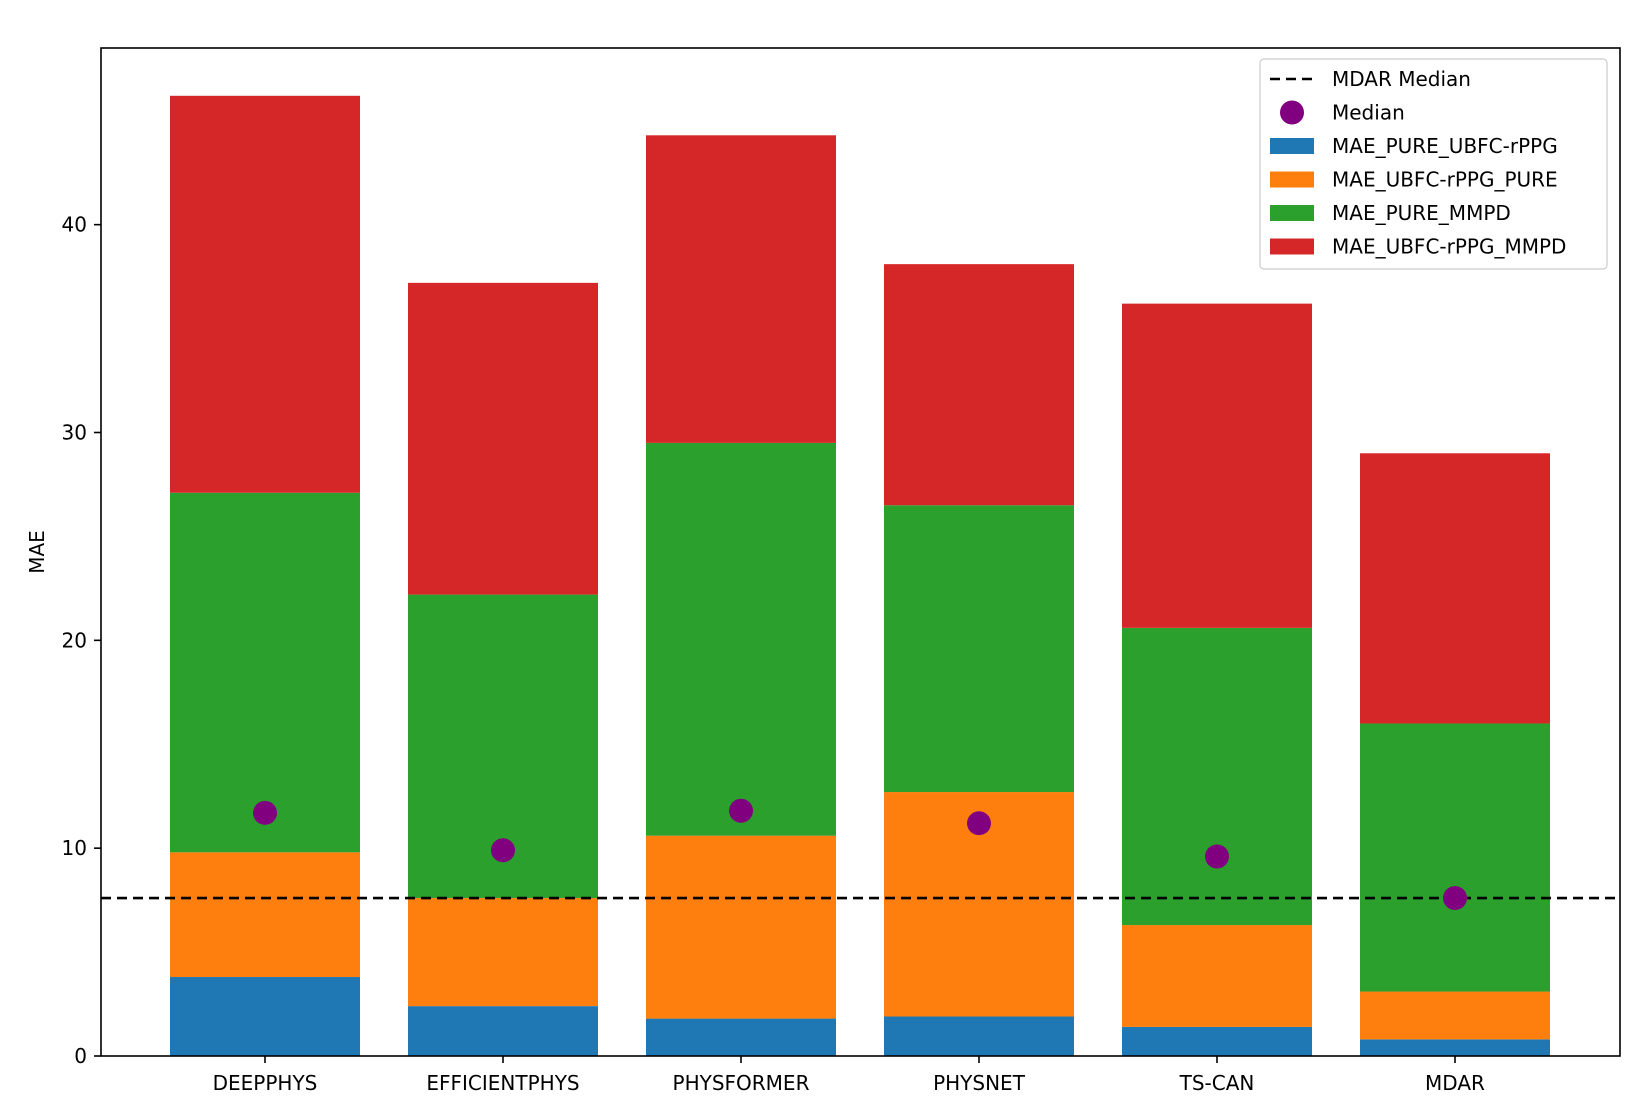 Image resolution: width=1644 pixels, height=1104 pixels. I want to click on y-axis: 0 10 20 30 40, so click(81, 640).